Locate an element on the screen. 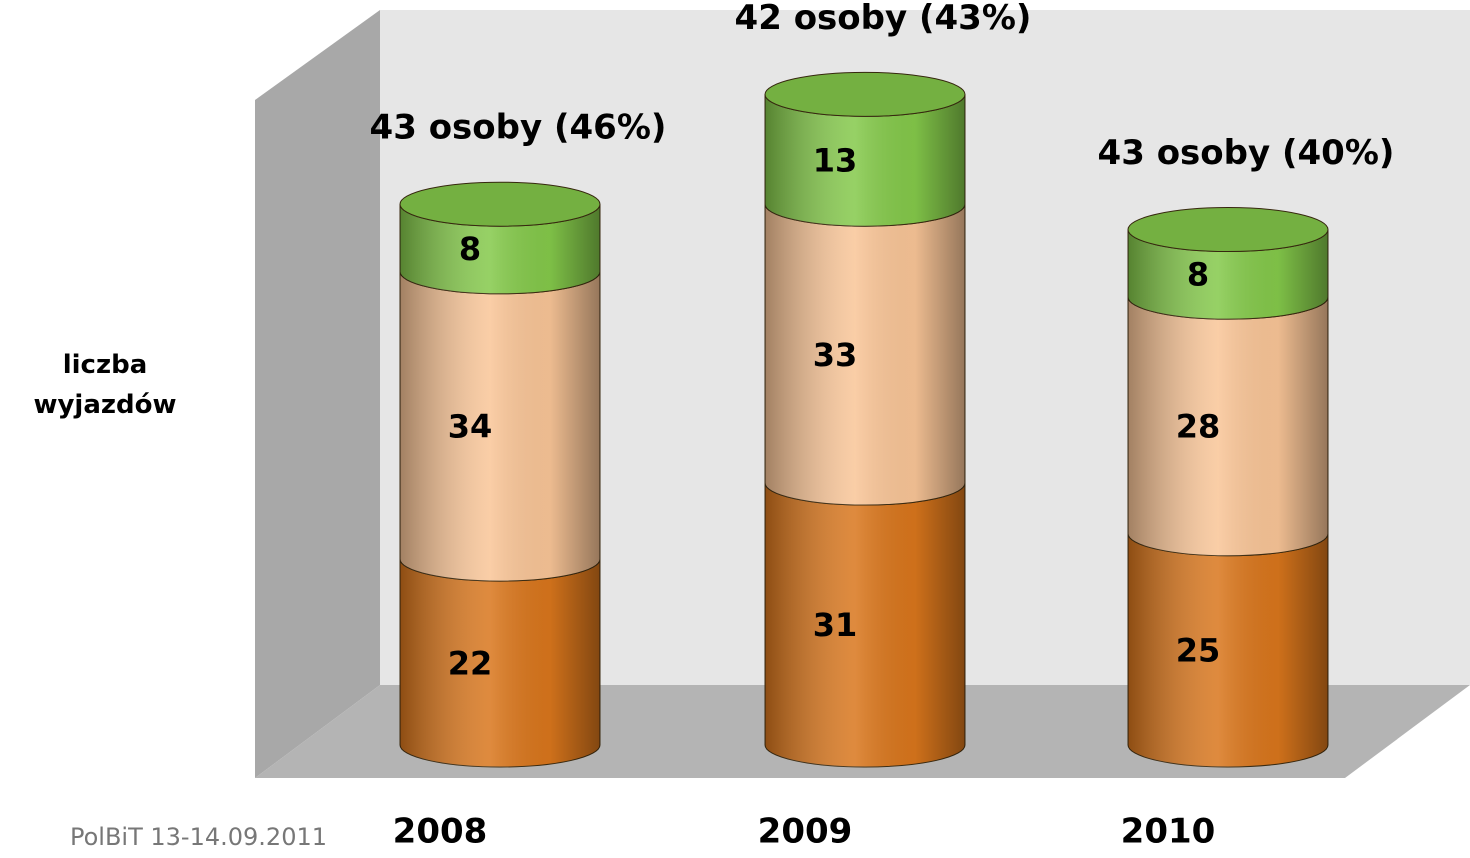 The width and height of the screenshot is (1470, 858). y-axis-label: liczba wyjazdów is located at coordinates (105, 385).